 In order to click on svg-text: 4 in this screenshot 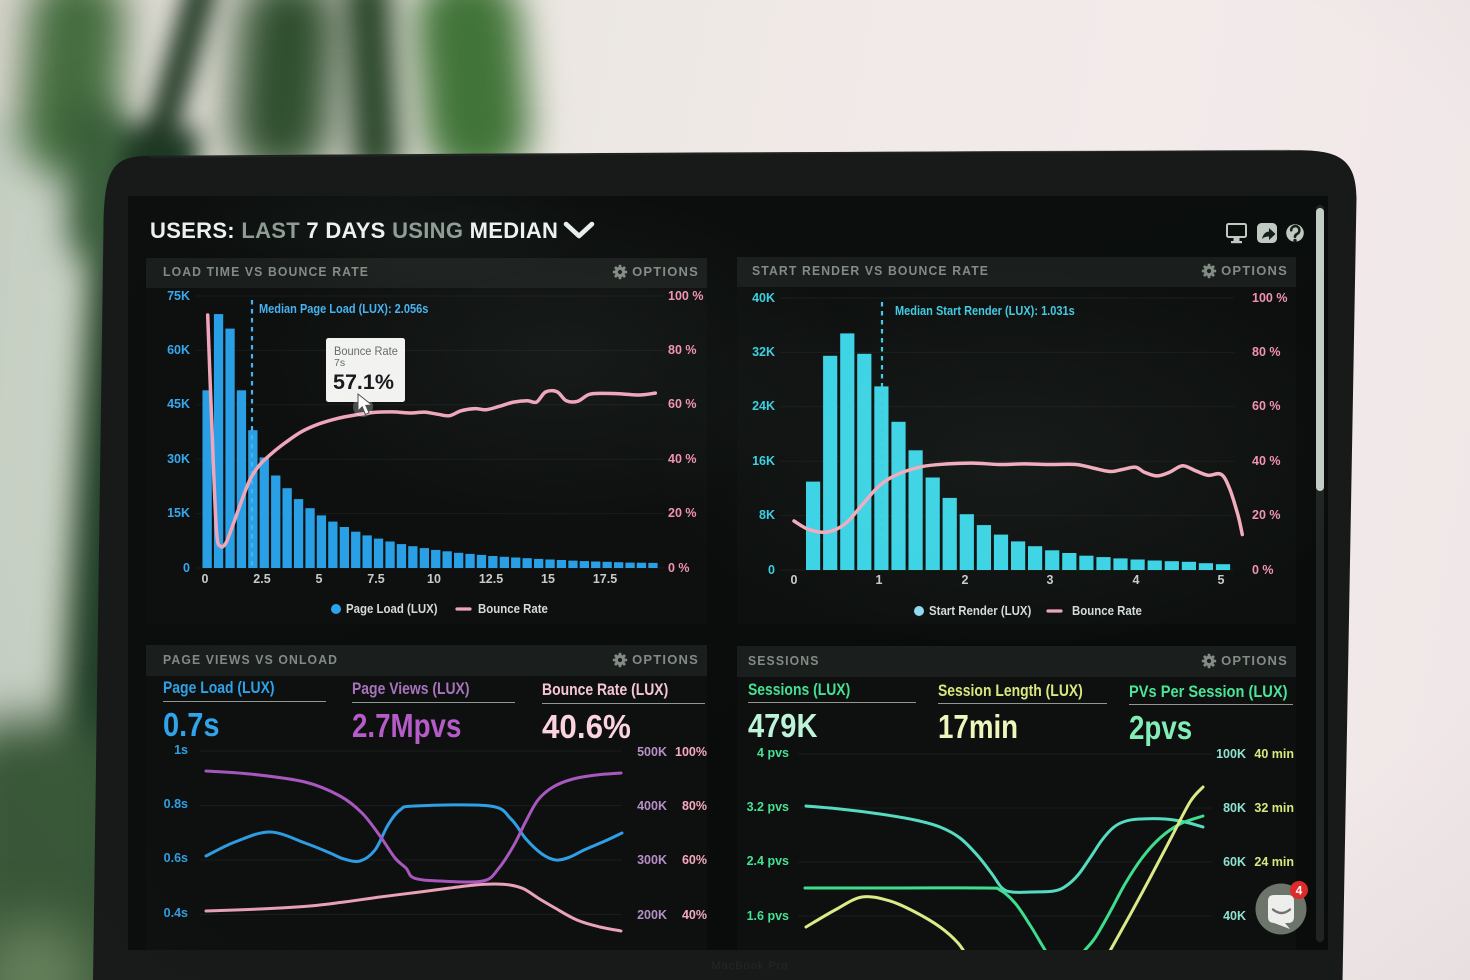, I will do `click(1299, 891)`.